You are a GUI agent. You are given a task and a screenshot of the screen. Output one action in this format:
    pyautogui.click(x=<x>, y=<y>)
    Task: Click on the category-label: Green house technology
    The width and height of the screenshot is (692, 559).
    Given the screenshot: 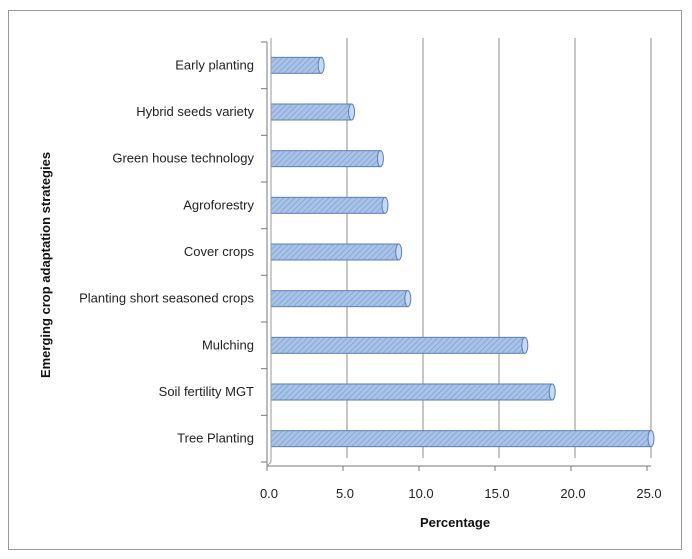 What is the action you would take?
    pyautogui.click(x=183, y=158)
    